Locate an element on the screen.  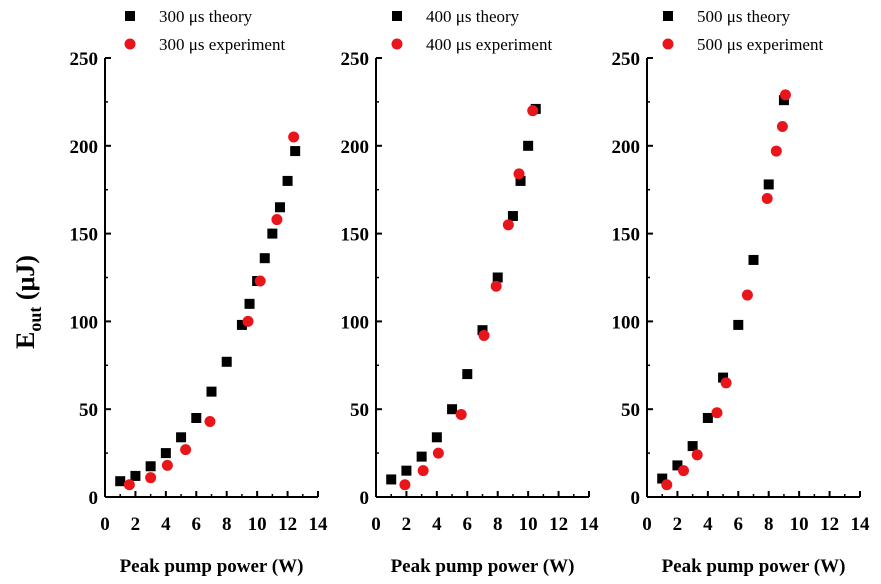
legend-label: 300 μs theory is located at coordinates (206, 16).